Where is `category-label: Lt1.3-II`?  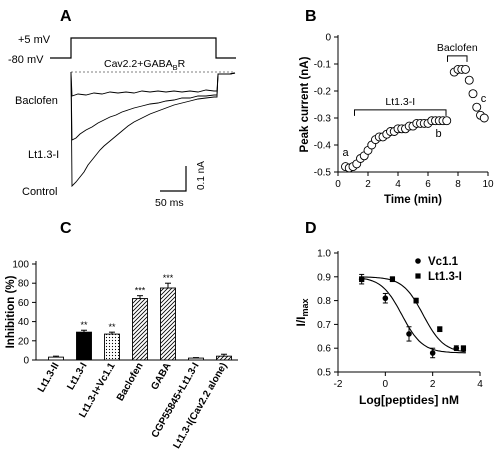 category-label: Lt1.3-II is located at coordinates (49, 378).